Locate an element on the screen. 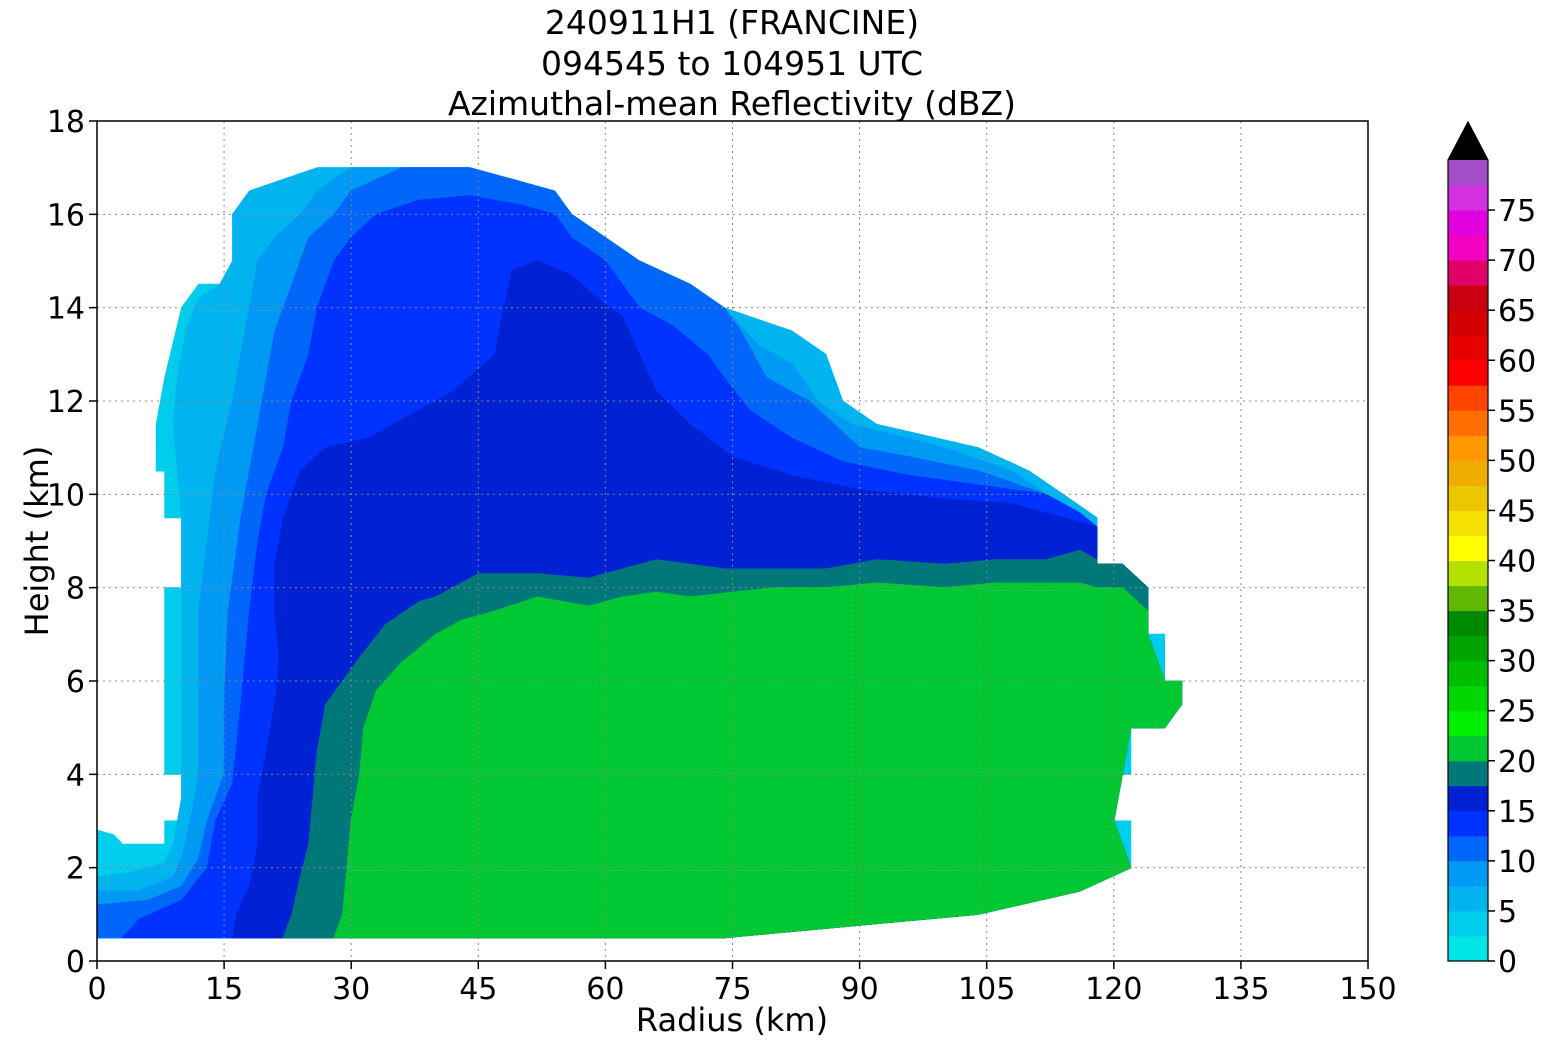 This screenshot has height=1045, width=1548. y-tick-label-7: 14 is located at coordinates (66, 309).